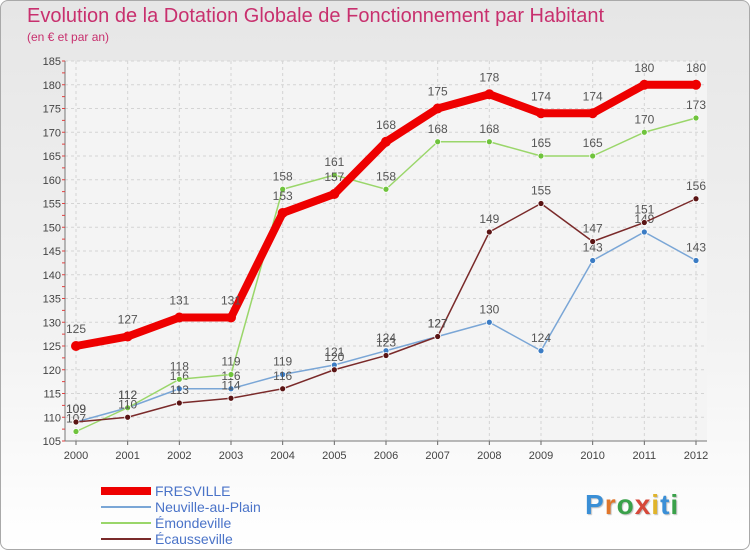  I want to click on x-tick-label: 2010, so click(592, 456).